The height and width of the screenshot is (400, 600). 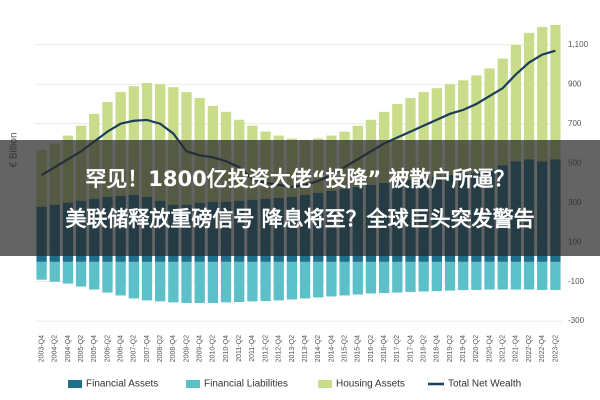 What do you see at coordinates (41, 348) in the screenshot?
I see `x-tick-label: 2003-Q4` at bounding box center [41, 348].